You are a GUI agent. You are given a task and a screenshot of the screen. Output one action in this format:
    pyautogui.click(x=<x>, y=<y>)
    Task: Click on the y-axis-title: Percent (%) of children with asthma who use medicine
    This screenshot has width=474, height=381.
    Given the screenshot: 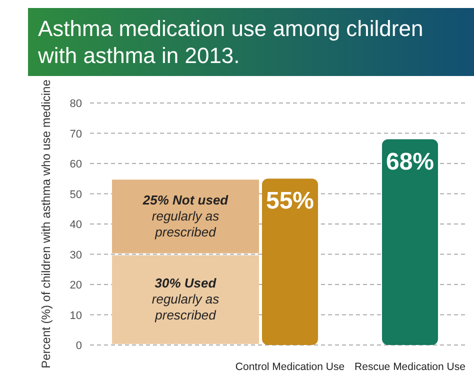 What is the action you would take?
    pyautogui.click(x=46, y=223)
    